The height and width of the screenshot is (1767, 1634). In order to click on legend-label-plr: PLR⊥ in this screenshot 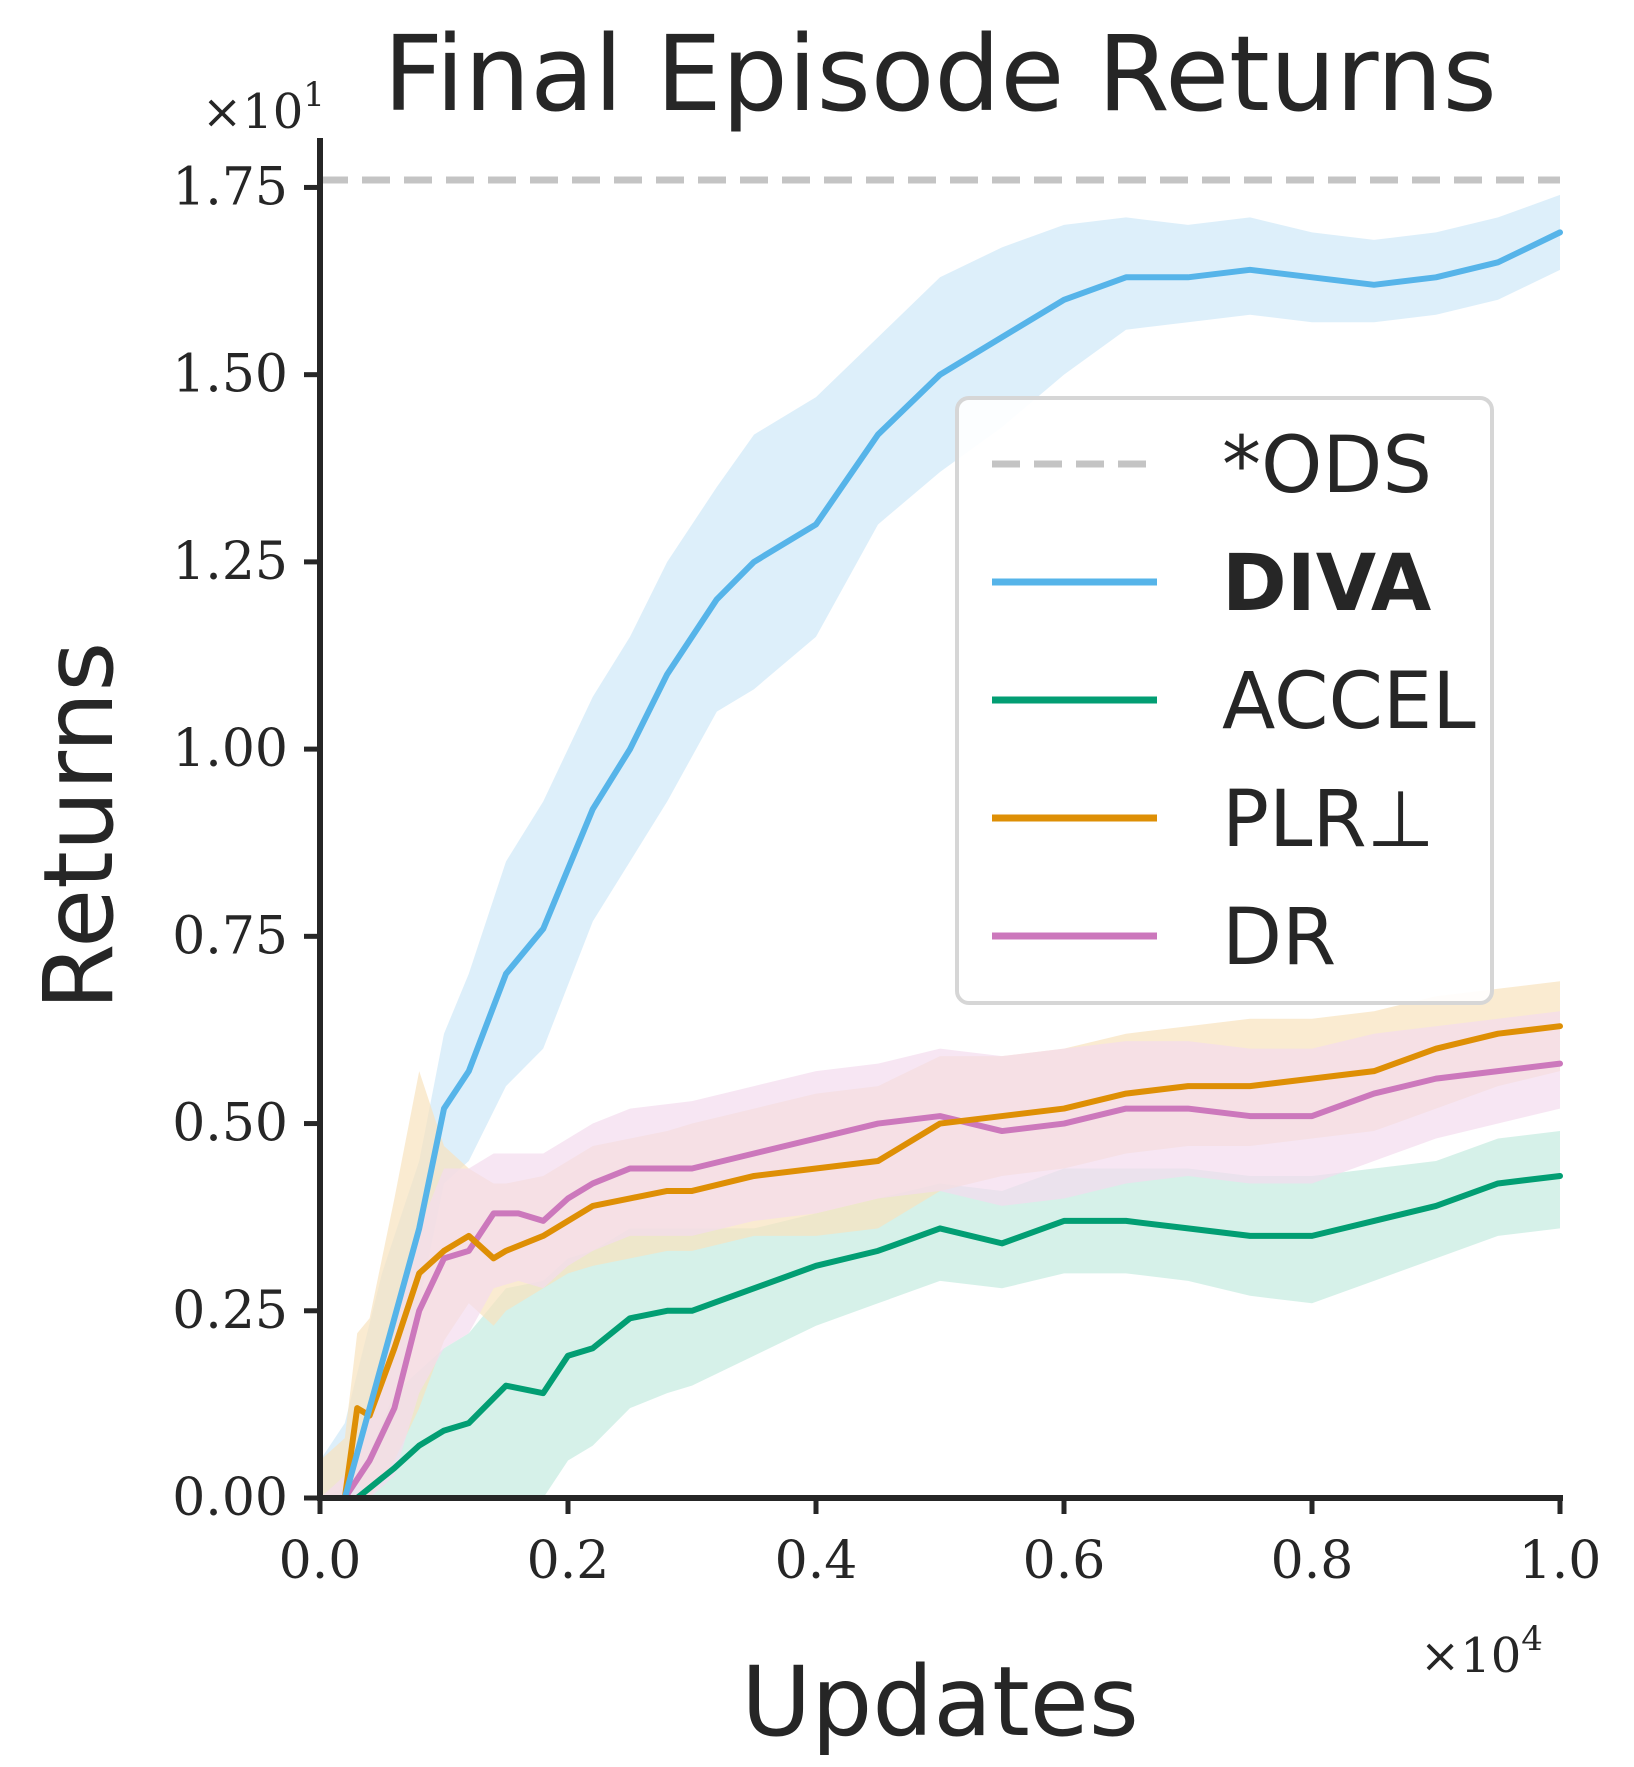, I will do `click(1328, 820)`.